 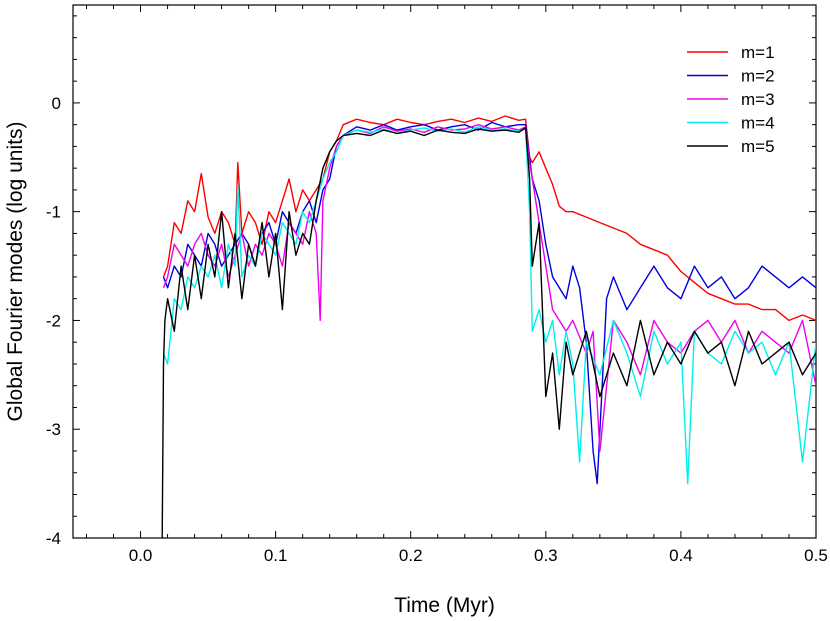 I want to click on legend-label: m=1, so click(x=758, y=52).